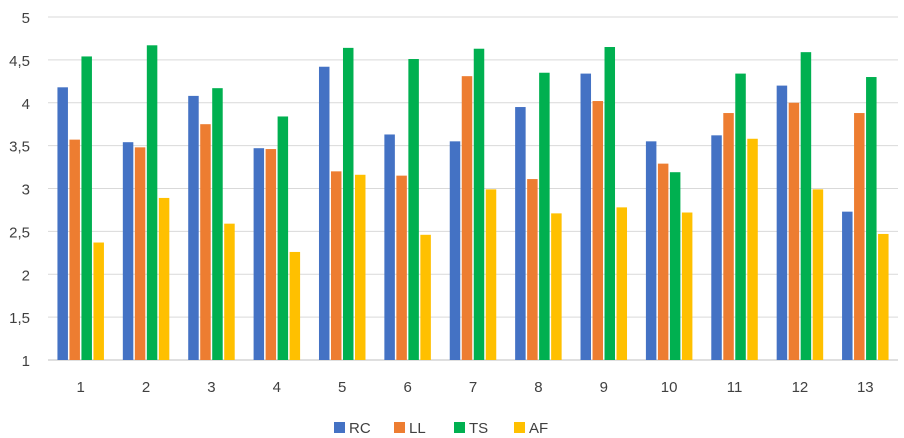 The width and height of the screenshot is (904, 438). Describe the element at coordinates (800, 387) in the screenshot. I see `x-tick-label: 12` at that location.